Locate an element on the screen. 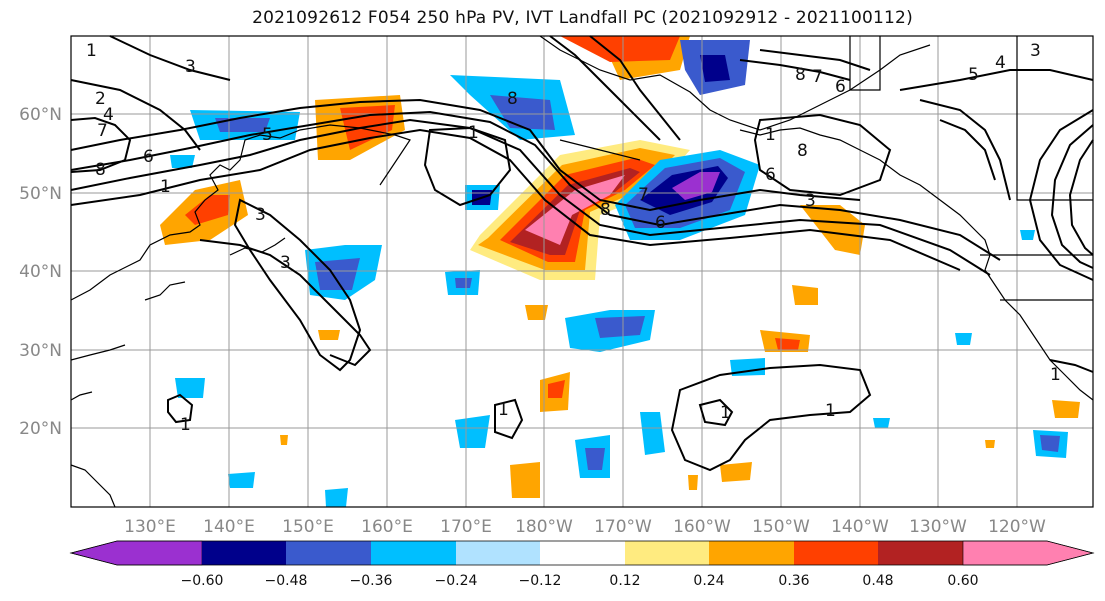 The height and width of the screenshot is (601, 1105). lon-label: 170°E is located at coordinates (466, 527).